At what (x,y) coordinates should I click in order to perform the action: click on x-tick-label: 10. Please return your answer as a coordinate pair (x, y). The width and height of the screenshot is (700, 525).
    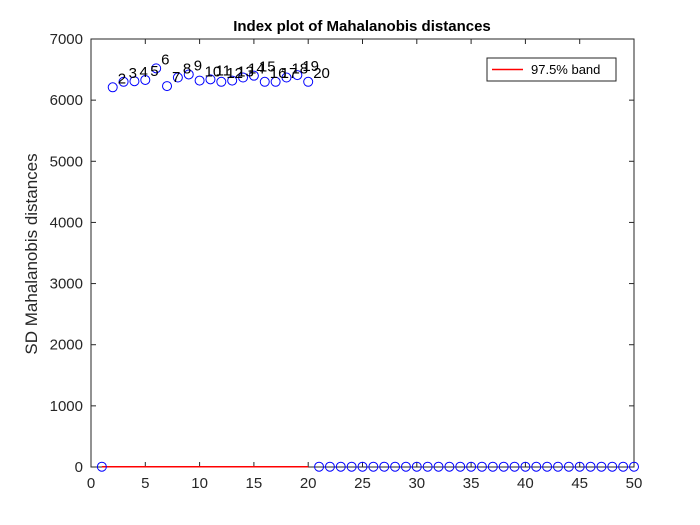
    Looking at the image, I should click on (199, 483).